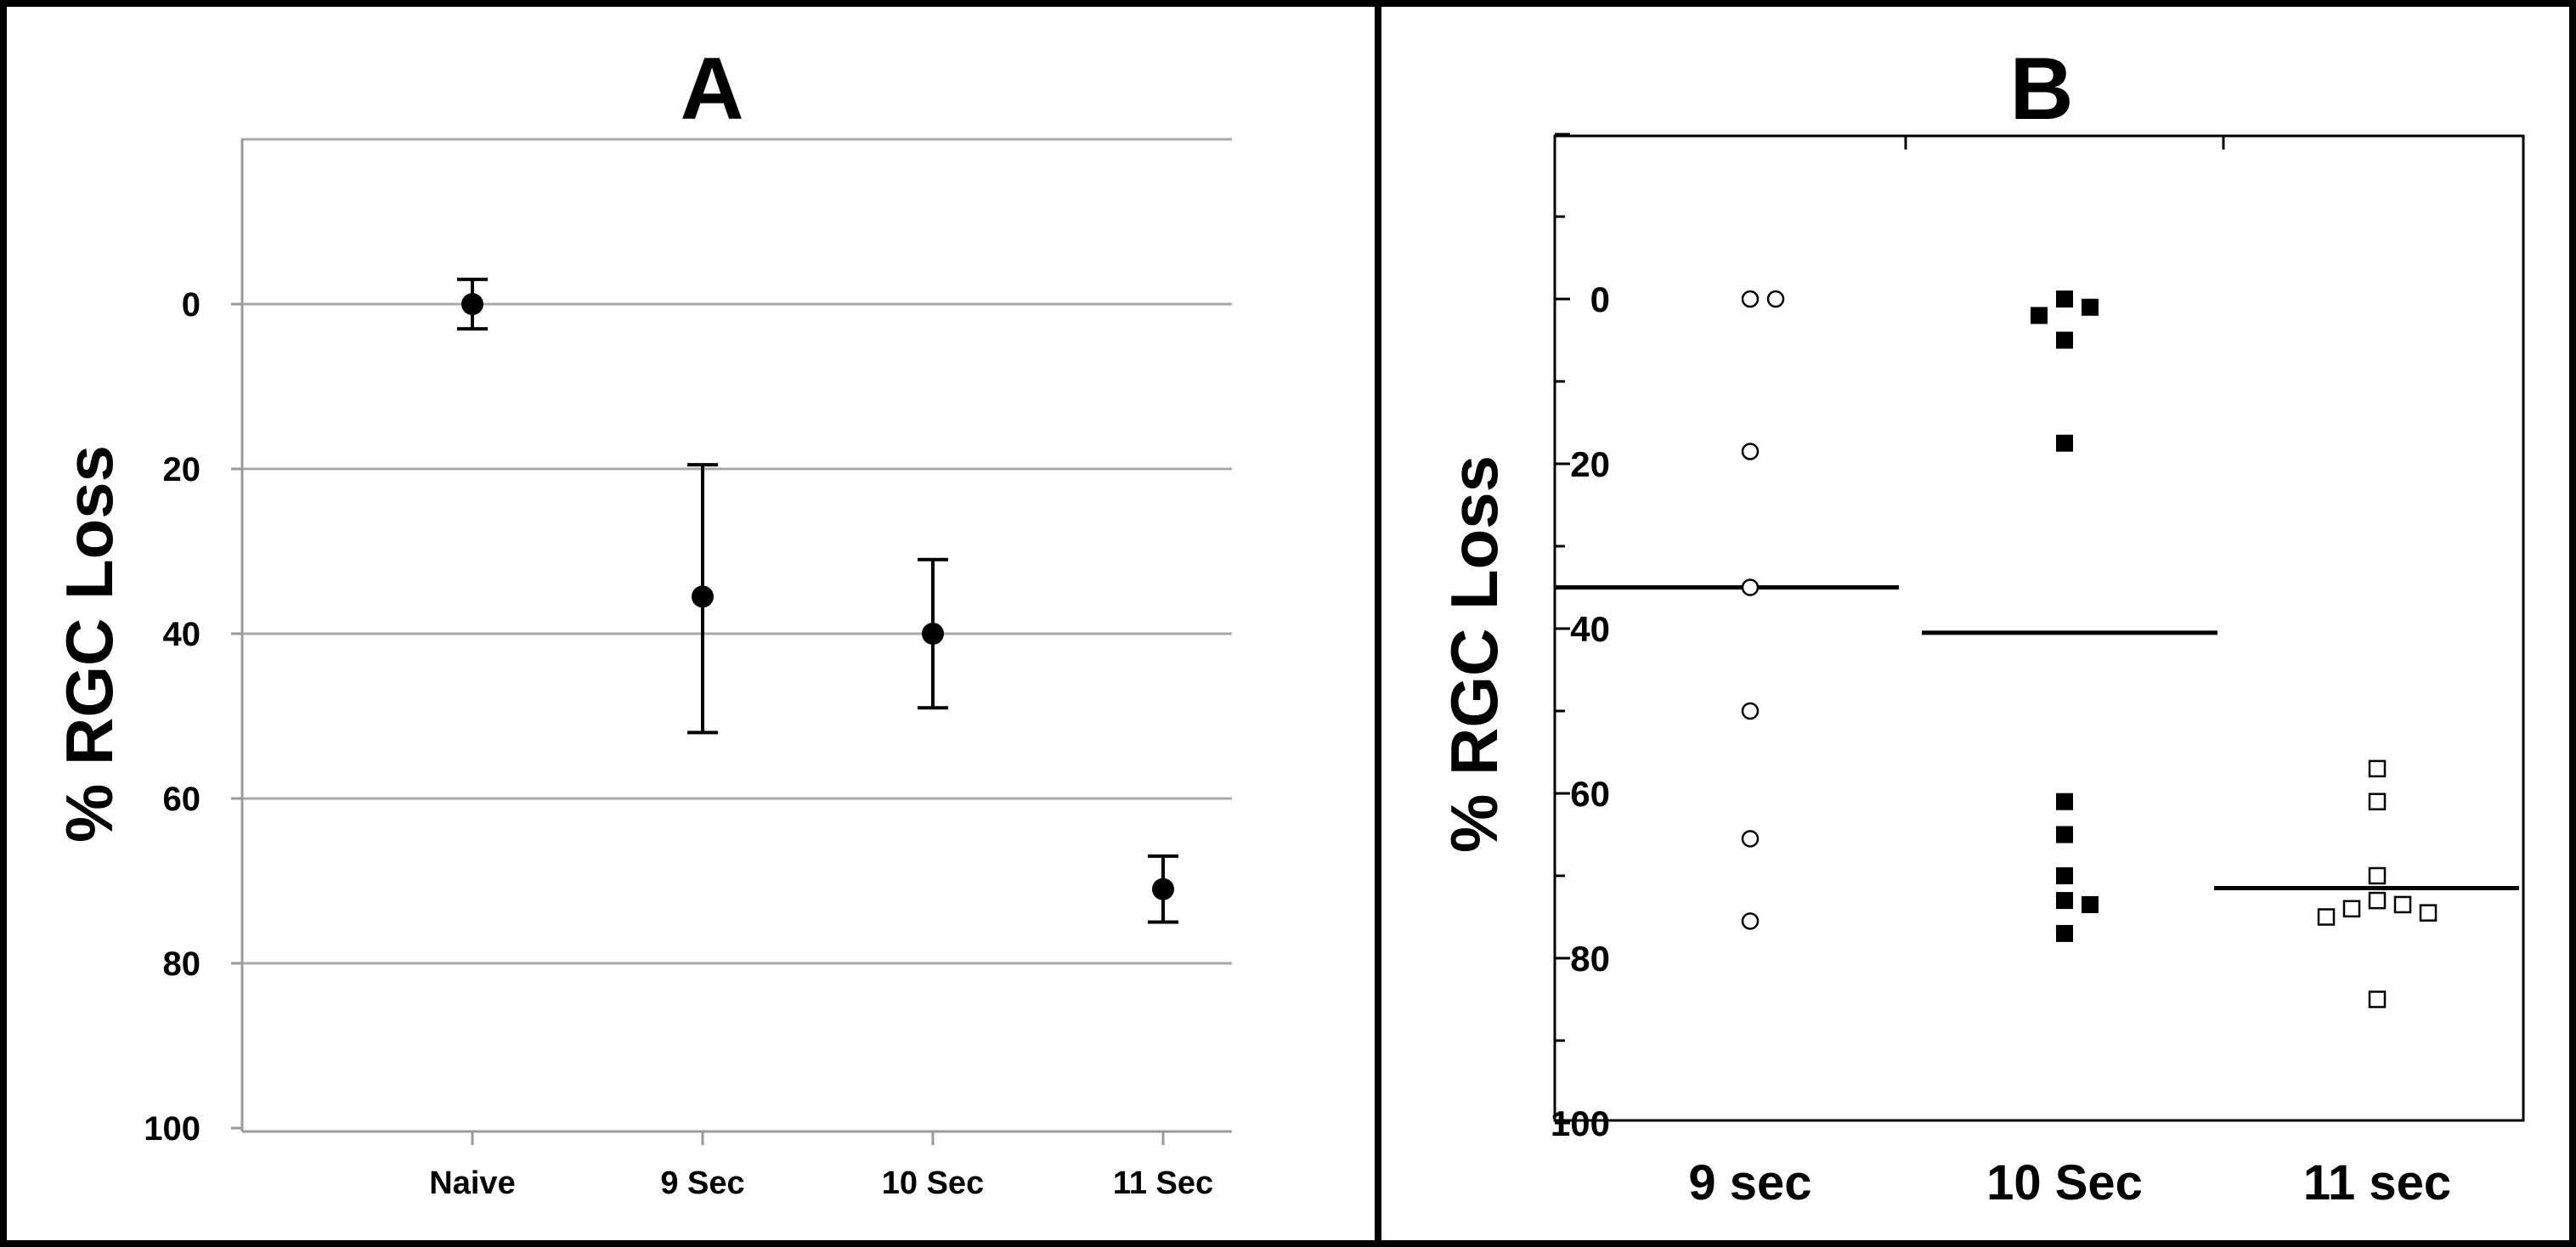 The width and height of the screenshot is (2576, 1247). Describe the element at coordinates (1749, 1182) in the screenshot. I see `panel-b-x-tick-label: 9 sec` at that location.